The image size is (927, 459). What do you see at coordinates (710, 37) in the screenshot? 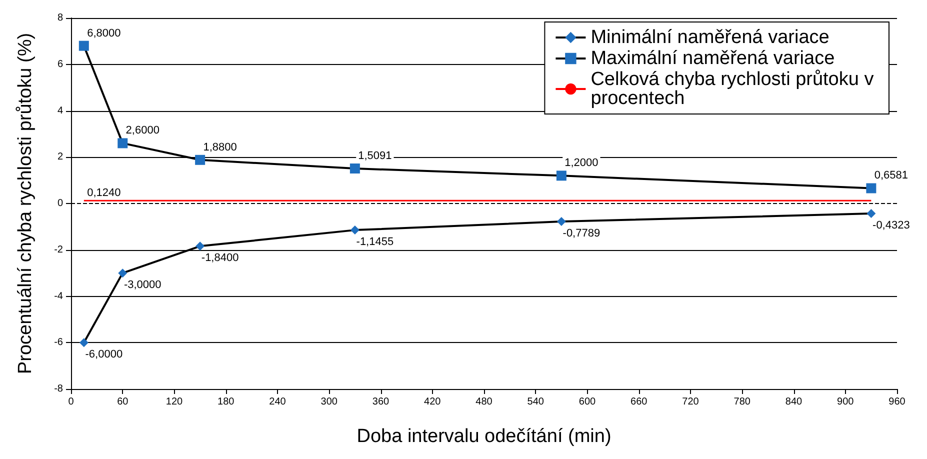
I see `legend-label: Minimální naměřená variace` at bounding box center [710, 37].